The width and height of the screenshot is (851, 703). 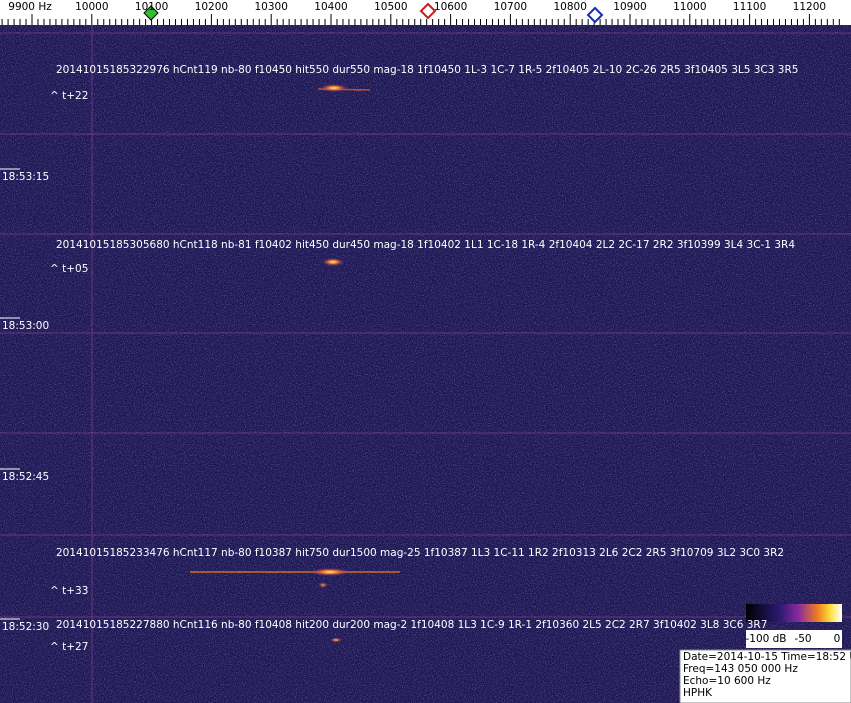 What do you see at coordinates (510, 7) in the screenshot?
I see `frequency-label: 10700` at bounding box center [510, 7].